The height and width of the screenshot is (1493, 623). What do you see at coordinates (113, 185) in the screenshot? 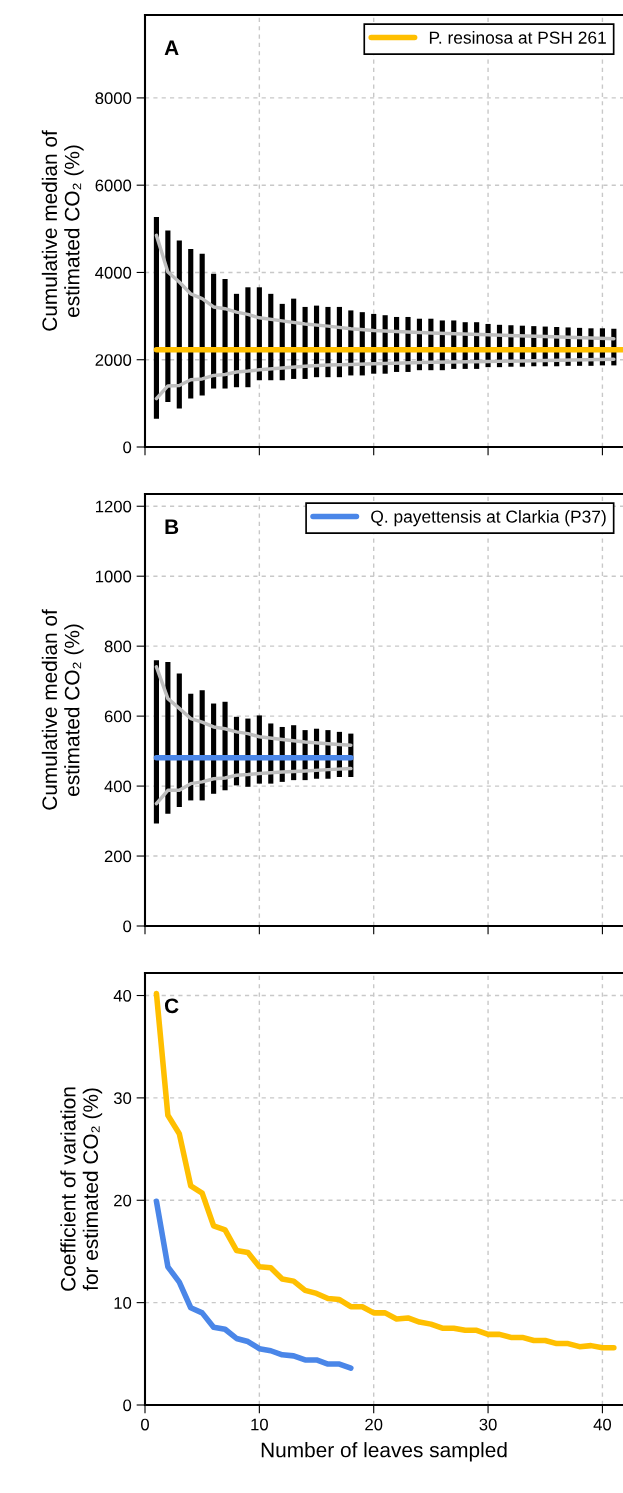
I see `y-tick-label: 6000` at bounding box center [113, 185].